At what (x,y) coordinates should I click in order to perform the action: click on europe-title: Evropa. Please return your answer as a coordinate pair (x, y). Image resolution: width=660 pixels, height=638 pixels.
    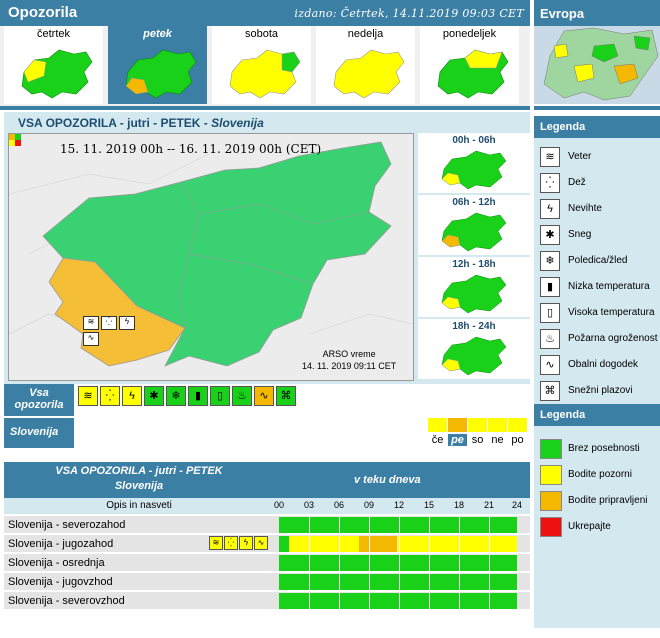
    Looking at the image, I should click on (597, 13).